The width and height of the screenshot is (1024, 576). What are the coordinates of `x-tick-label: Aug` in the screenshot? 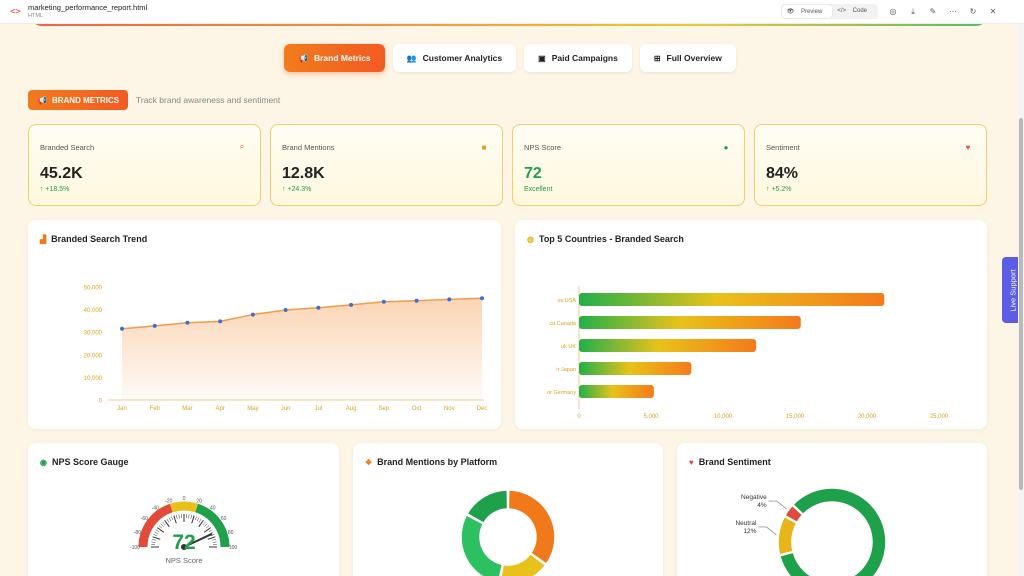 It's located at (351, 409).